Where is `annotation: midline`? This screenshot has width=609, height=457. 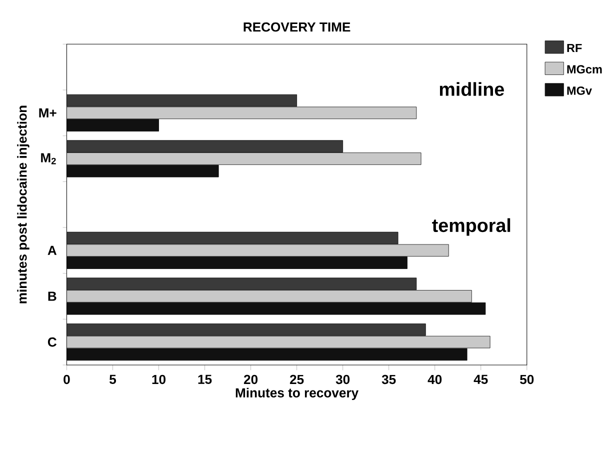 annotation: midline is located at coordinates (472, 89).